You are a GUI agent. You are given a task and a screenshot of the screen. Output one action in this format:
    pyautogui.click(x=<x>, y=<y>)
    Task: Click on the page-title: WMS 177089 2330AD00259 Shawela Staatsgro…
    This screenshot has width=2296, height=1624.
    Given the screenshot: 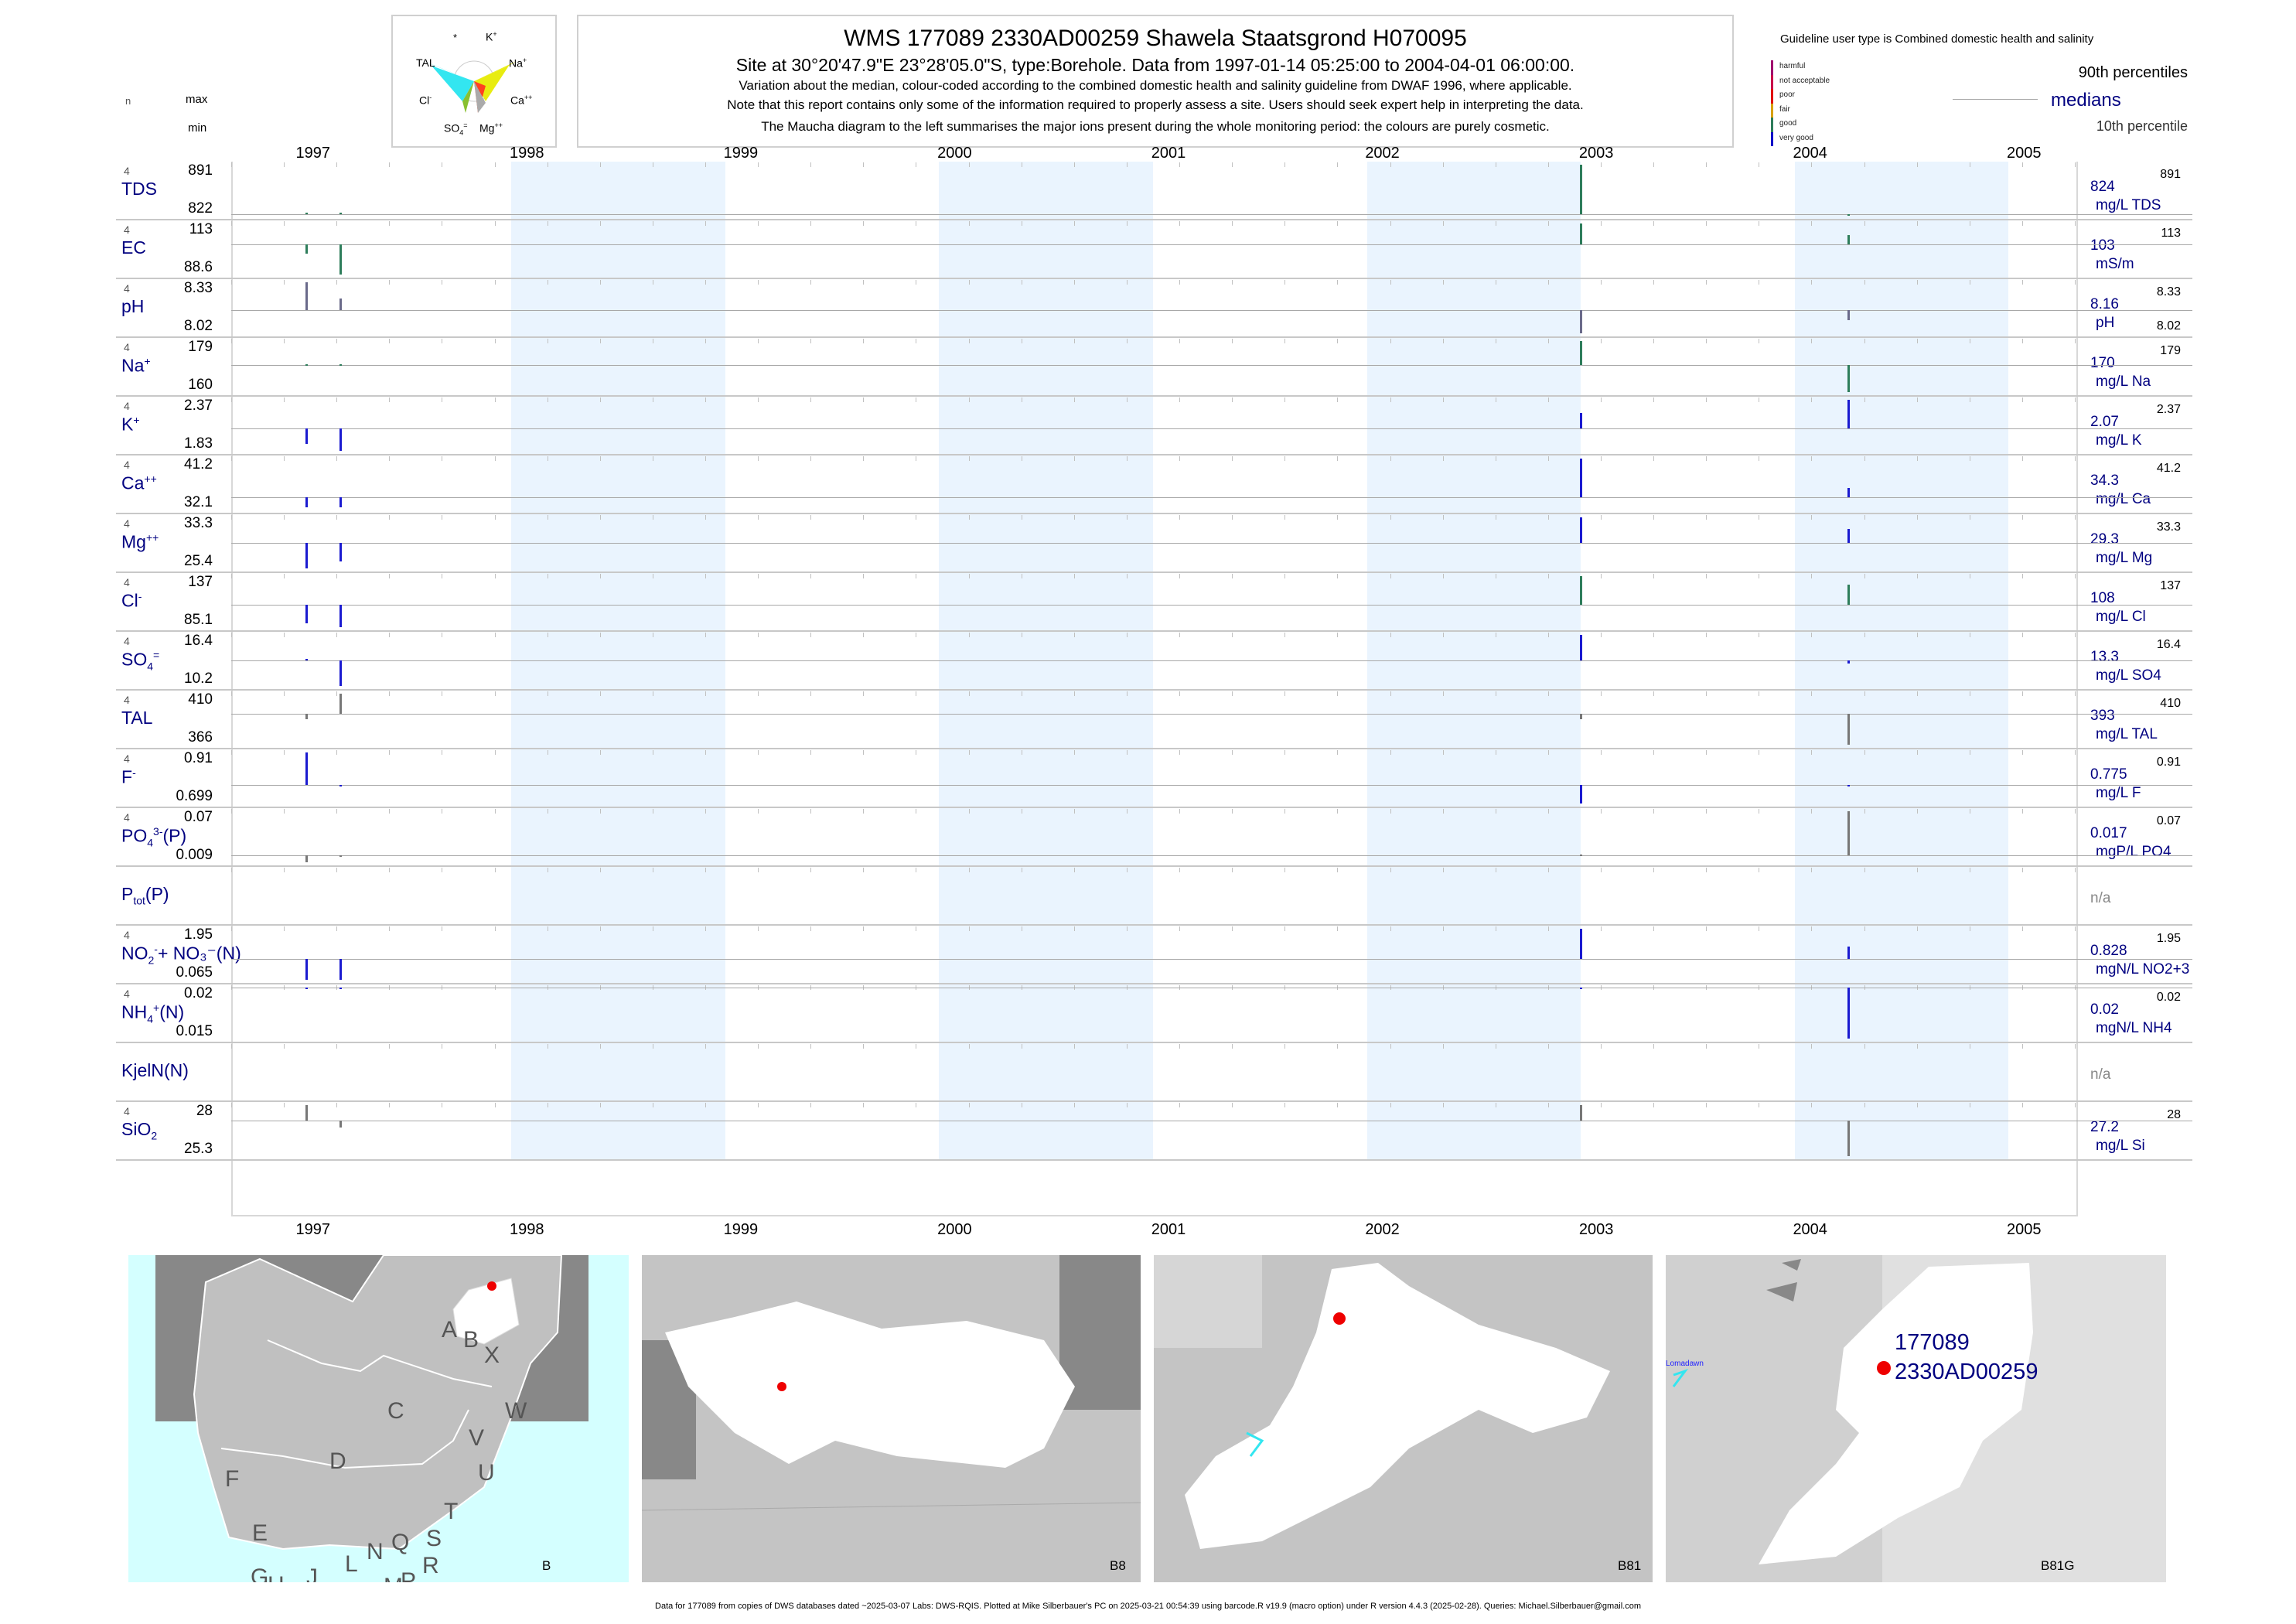 What is the action you would take?
    pyautogui.click(x=1155, y=38)
    